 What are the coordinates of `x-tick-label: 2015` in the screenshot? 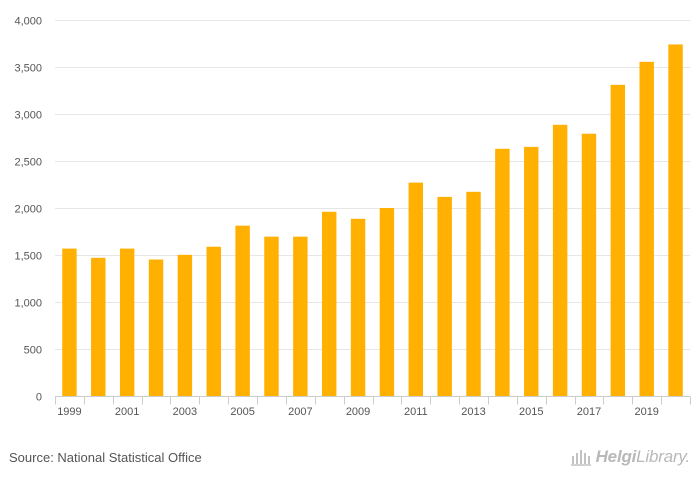 It's located at (531, 412).